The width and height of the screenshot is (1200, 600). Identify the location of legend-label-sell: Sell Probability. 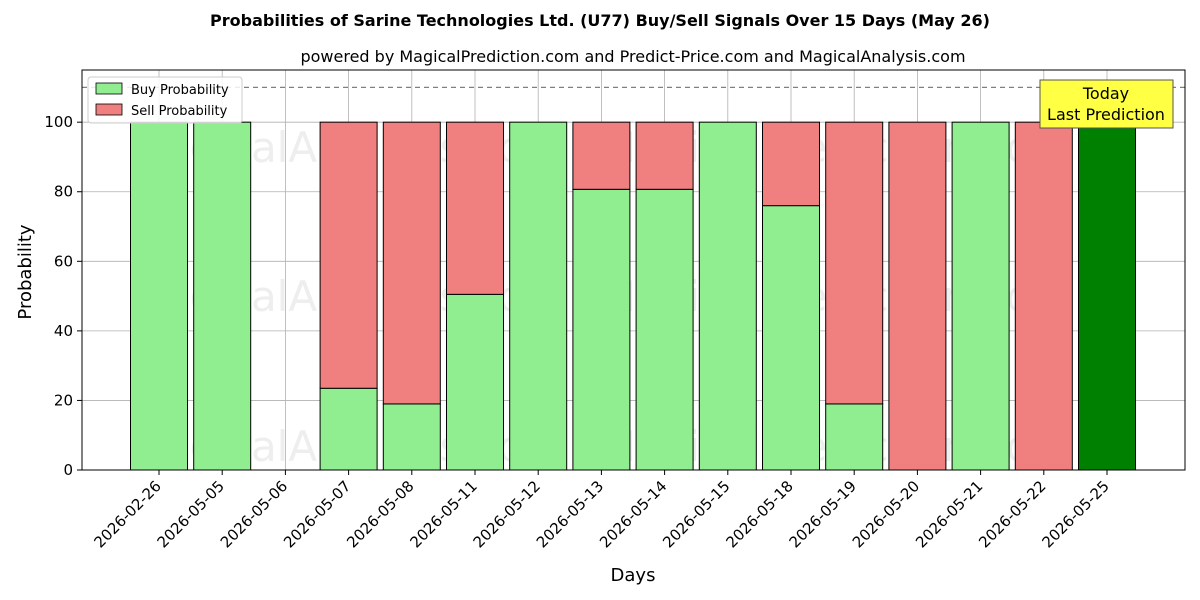
(179, 111).